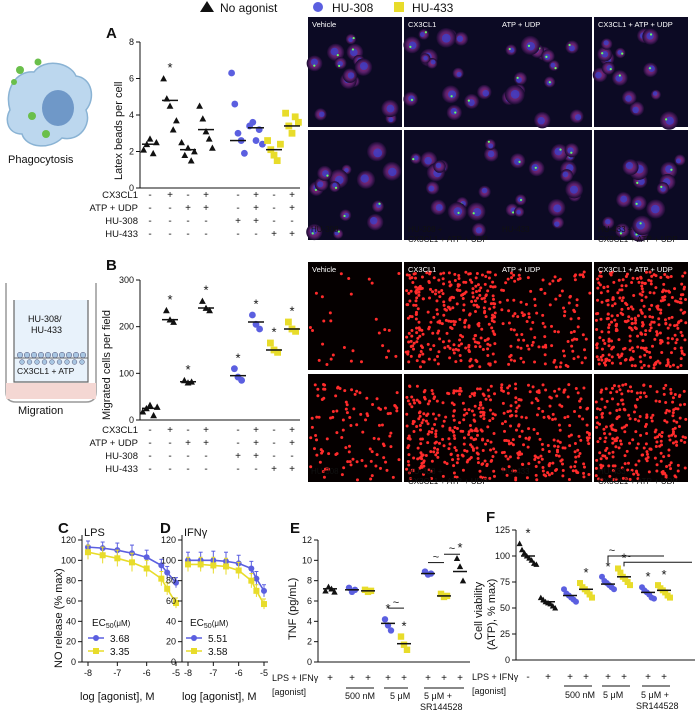  I want to click on micro-a-bottom-6: CX3CL1 + ATP + UDP, so click(638, 239).